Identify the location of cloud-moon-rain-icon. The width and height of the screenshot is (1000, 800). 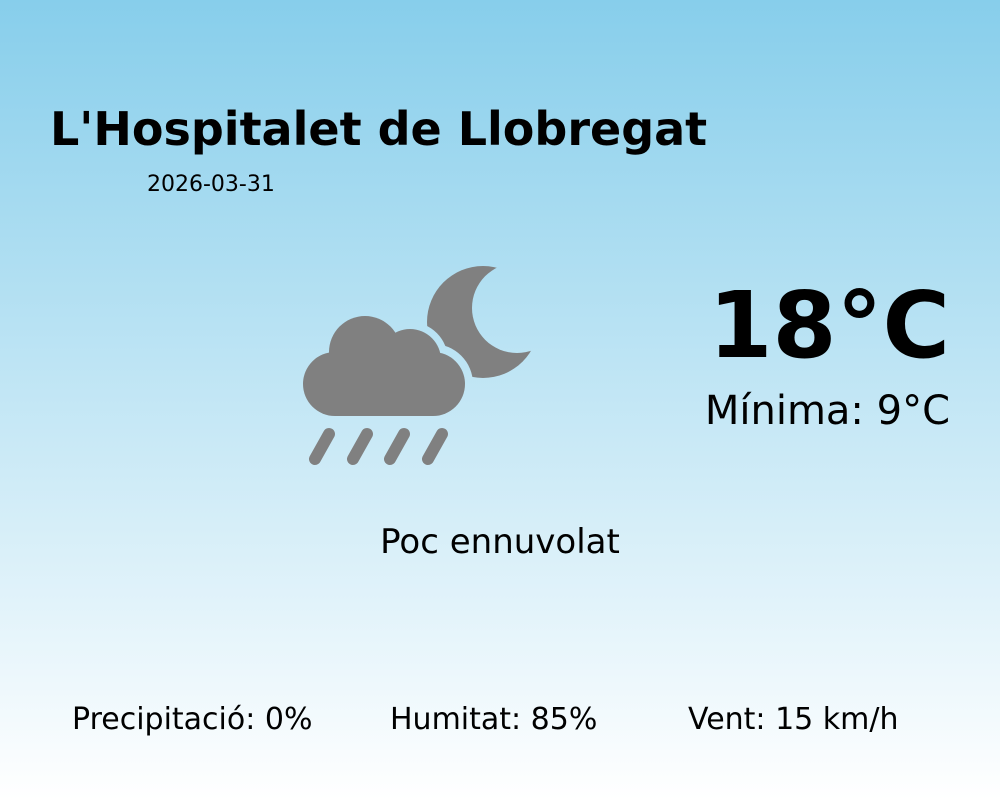
(421, 365).